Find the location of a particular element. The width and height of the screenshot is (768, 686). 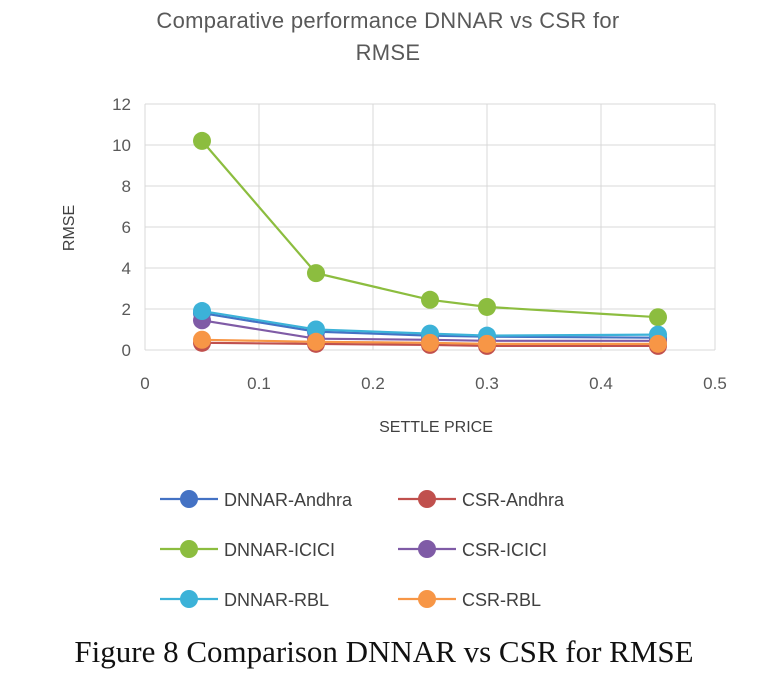

series-CSR-RBL is located at coordinates (430, 341).